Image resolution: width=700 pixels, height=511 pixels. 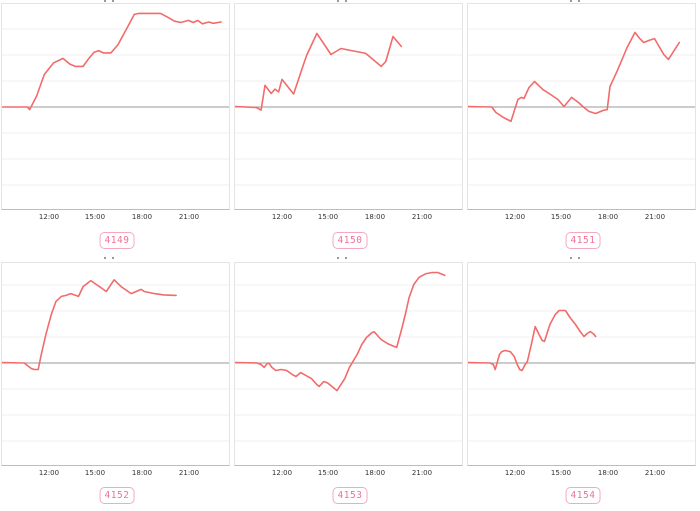 I want to click on chart-id-badge: 4151, so click(x=583, y=240).